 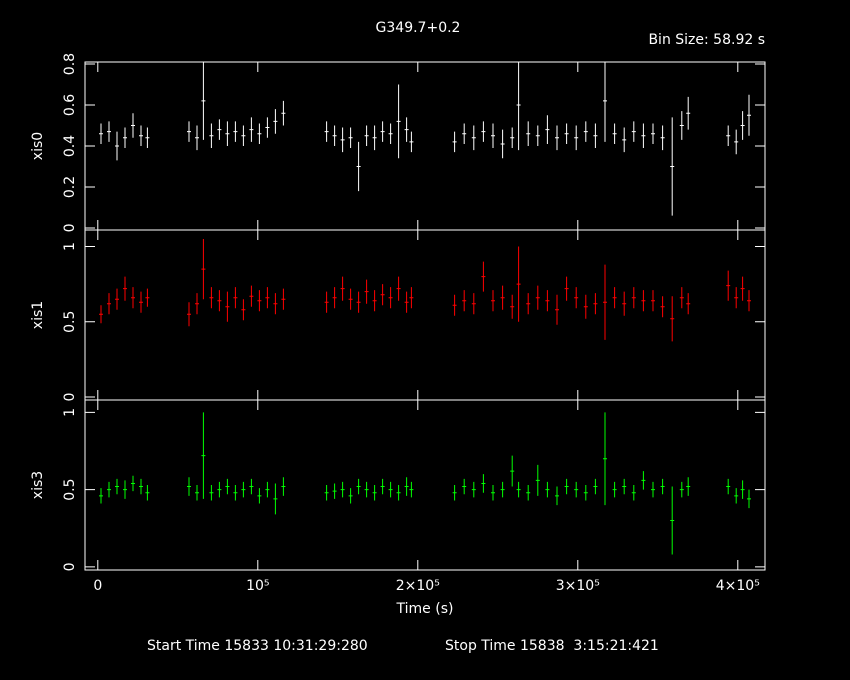 What do you see at coordinates (70, 412) in the screenshot?
I see `y-tick-label: 1` at bounding box center [70, 412].